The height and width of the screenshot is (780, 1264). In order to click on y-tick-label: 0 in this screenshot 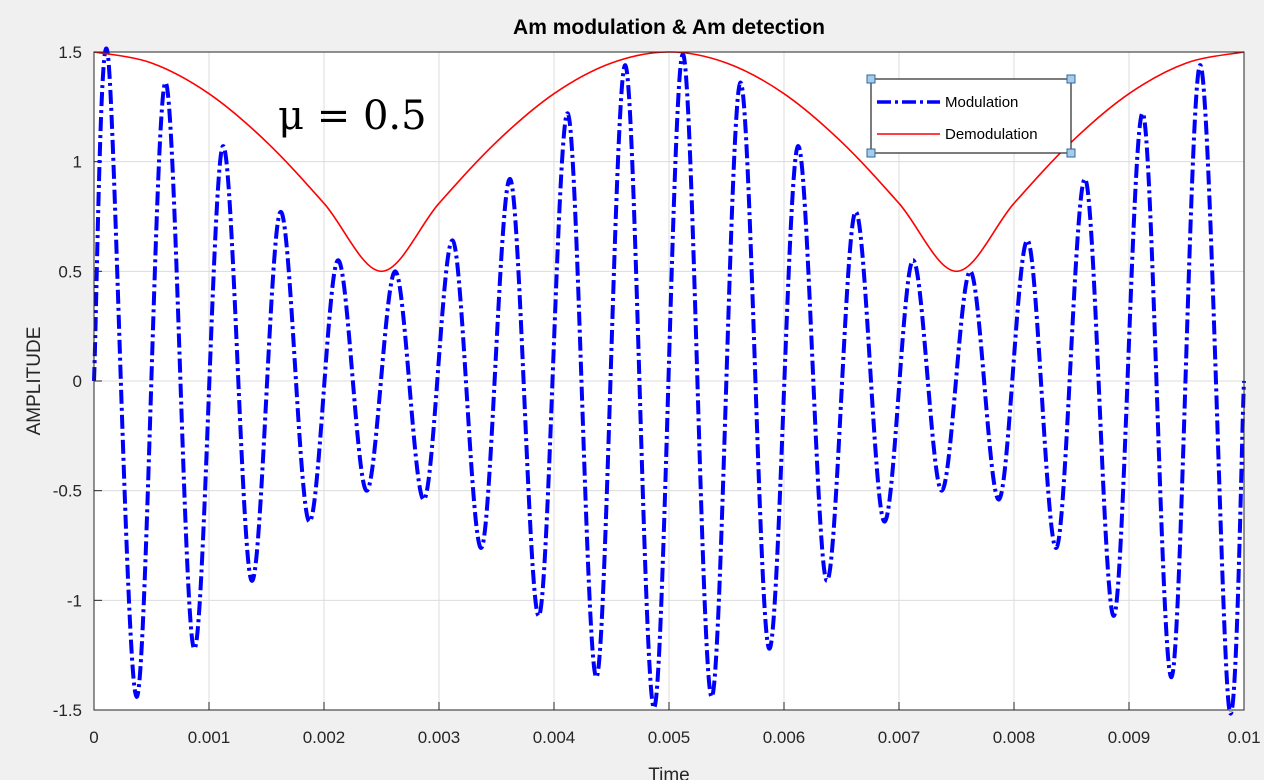, I will do `click(77, 381)`.